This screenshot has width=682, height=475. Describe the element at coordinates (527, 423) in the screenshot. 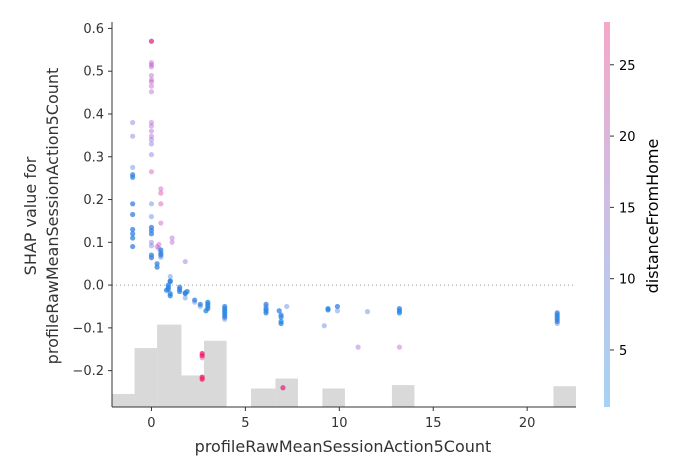

I see `x-tick-label: 20` at that location.